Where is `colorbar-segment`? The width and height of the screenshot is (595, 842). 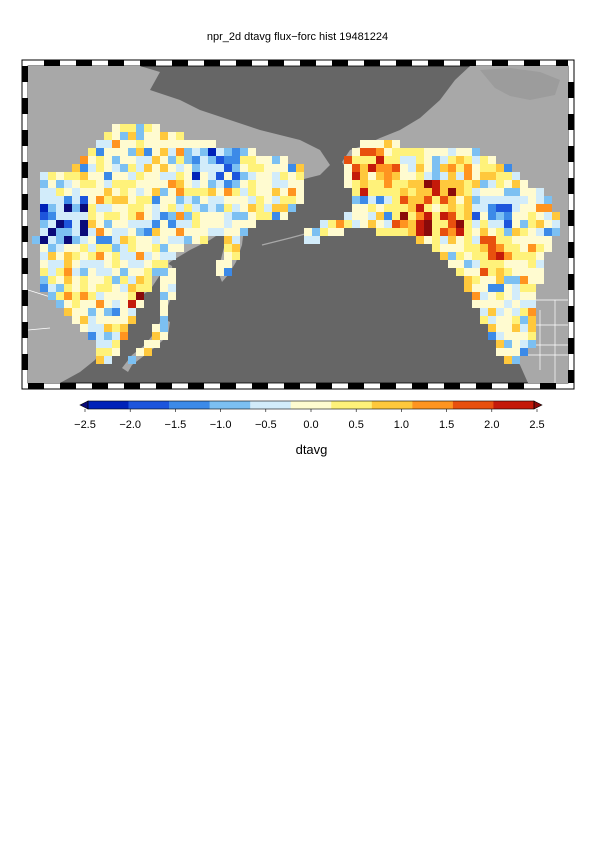 colorbar-segment is located at coordinates (514, 405).